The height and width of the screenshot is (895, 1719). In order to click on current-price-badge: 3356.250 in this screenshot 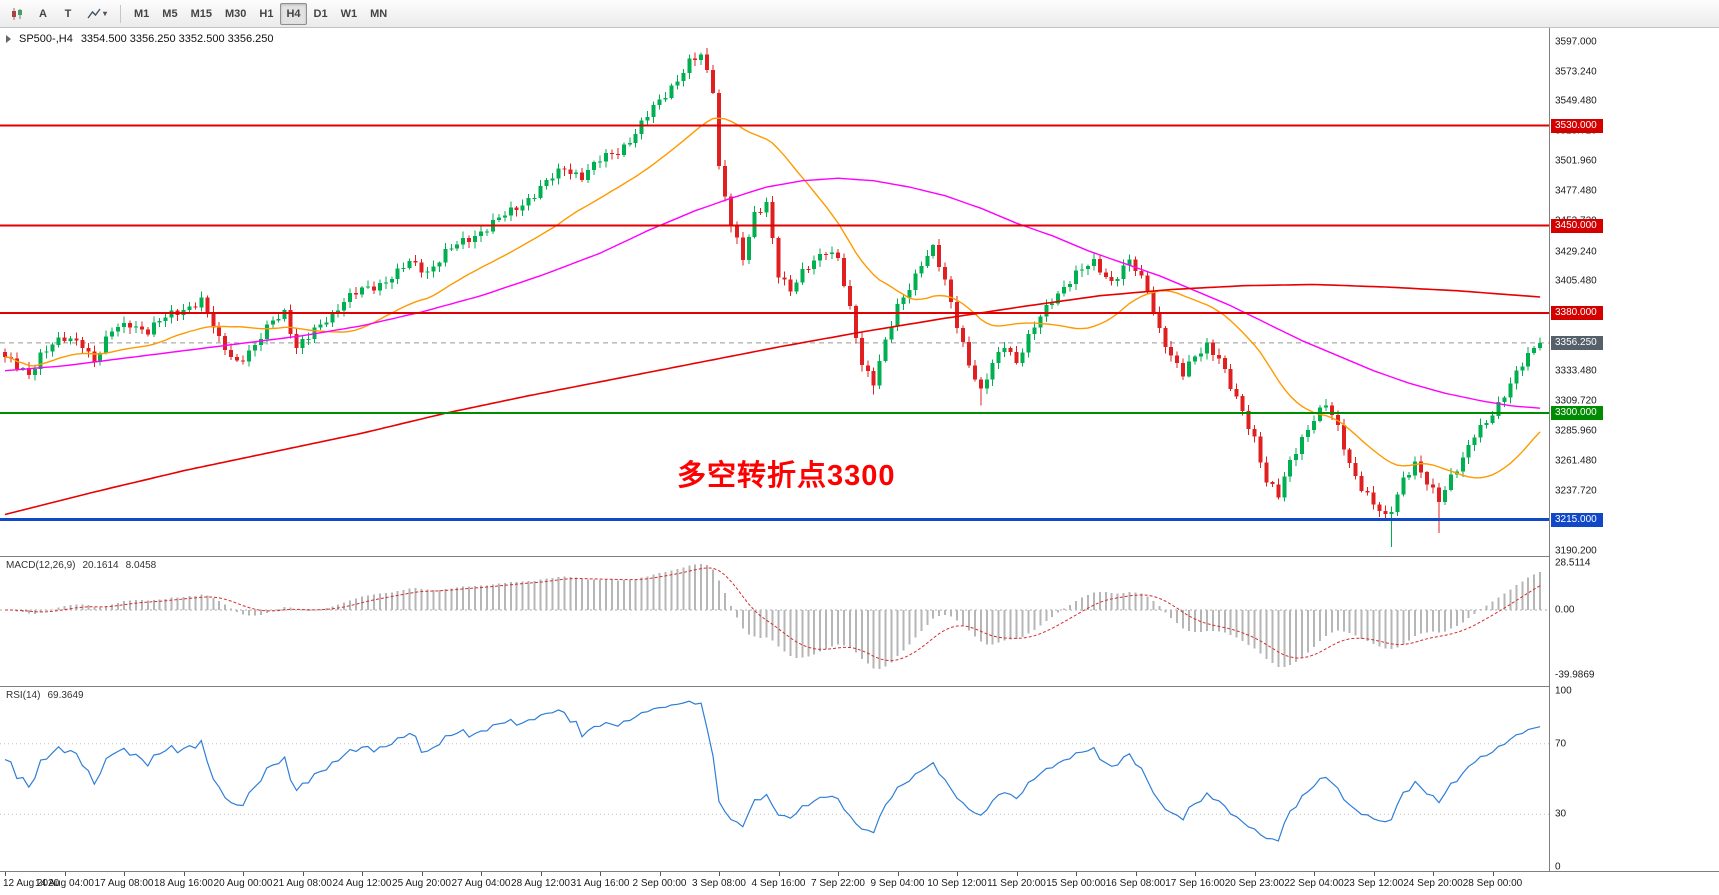, I will do `click(1577, 342)`.